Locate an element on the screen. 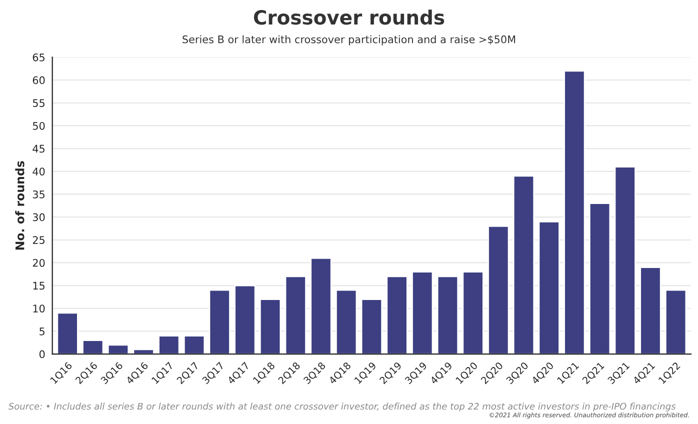  y-tick-label: 10 is located at coordinates (39, 308).